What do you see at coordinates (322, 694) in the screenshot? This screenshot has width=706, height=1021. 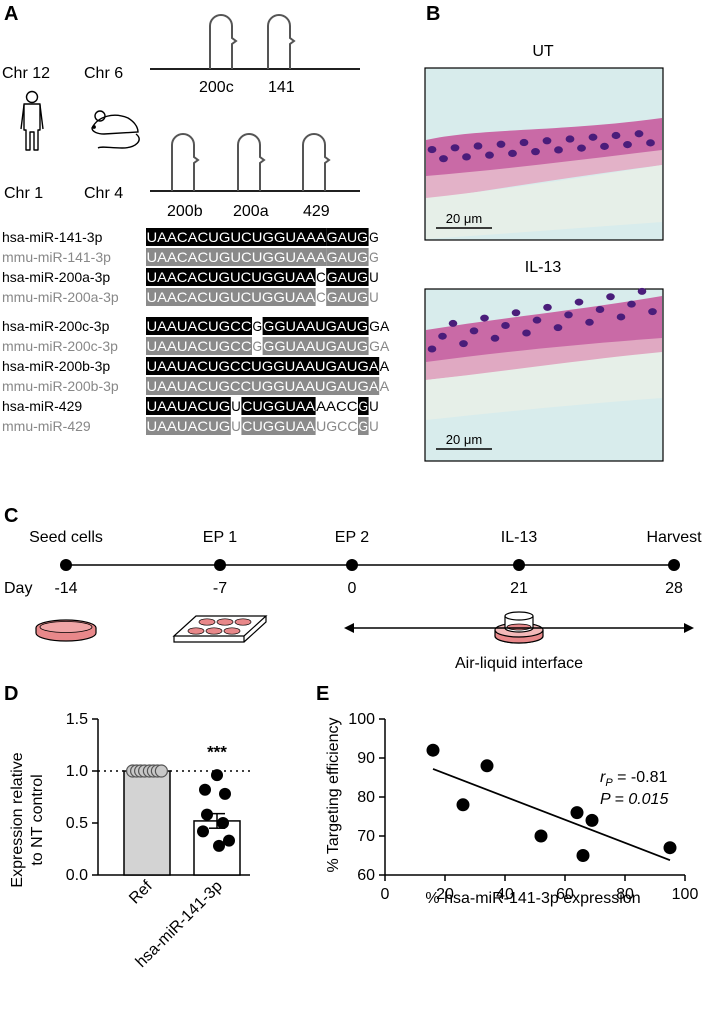 I see `panel-letter-e: E` at bounding box center [322, 694].